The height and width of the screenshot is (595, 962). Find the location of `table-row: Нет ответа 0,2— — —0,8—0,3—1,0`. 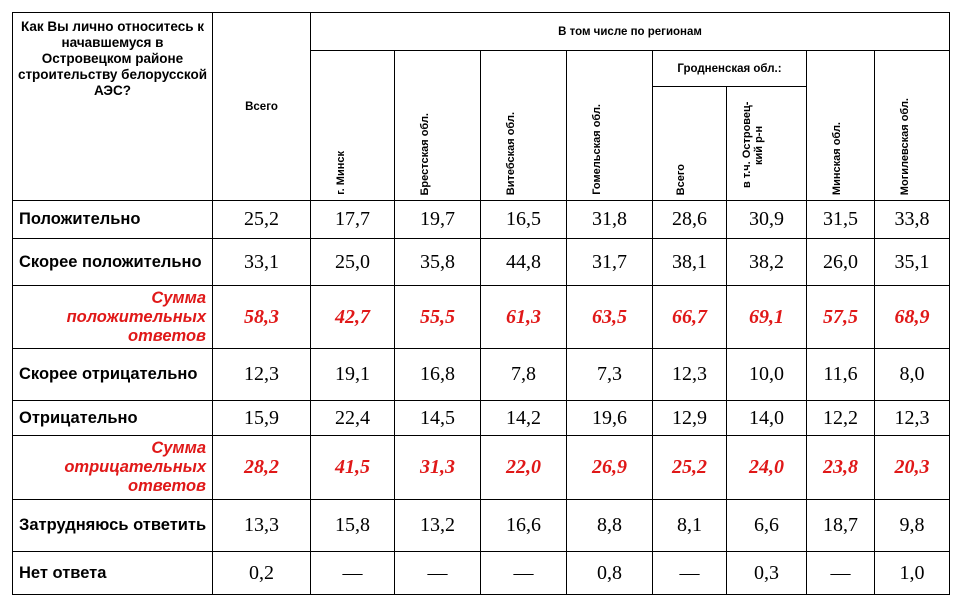

table-row: Нет ответа 0,2— — —0,8—0,3—1,0 is located at coordinates (481, 573).